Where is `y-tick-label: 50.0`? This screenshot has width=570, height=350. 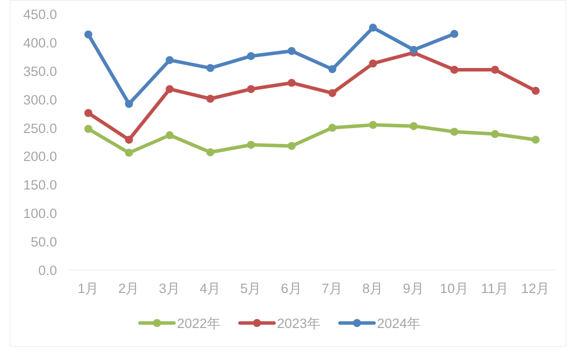 y-tick-label: 50.0 is located at coordinates (43, 242).